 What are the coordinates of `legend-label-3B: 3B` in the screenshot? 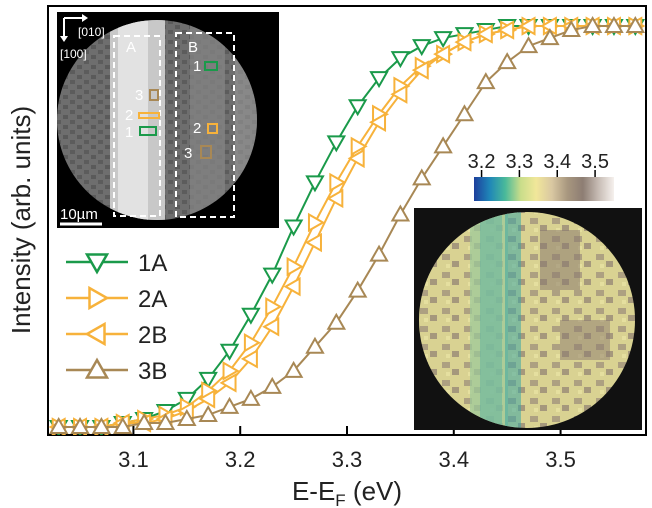 It's located at (152, 371).